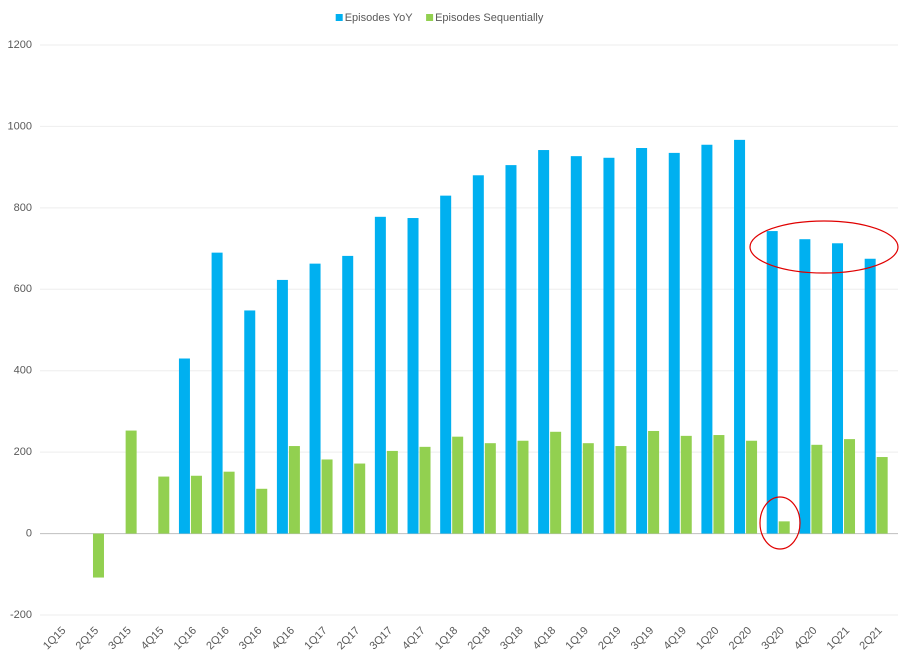 The image size is (909, 659). What do you see at coordinates (23, 289) in the screenshot?
I see `y-tick-label: 600` at bounding box center [23, 289].